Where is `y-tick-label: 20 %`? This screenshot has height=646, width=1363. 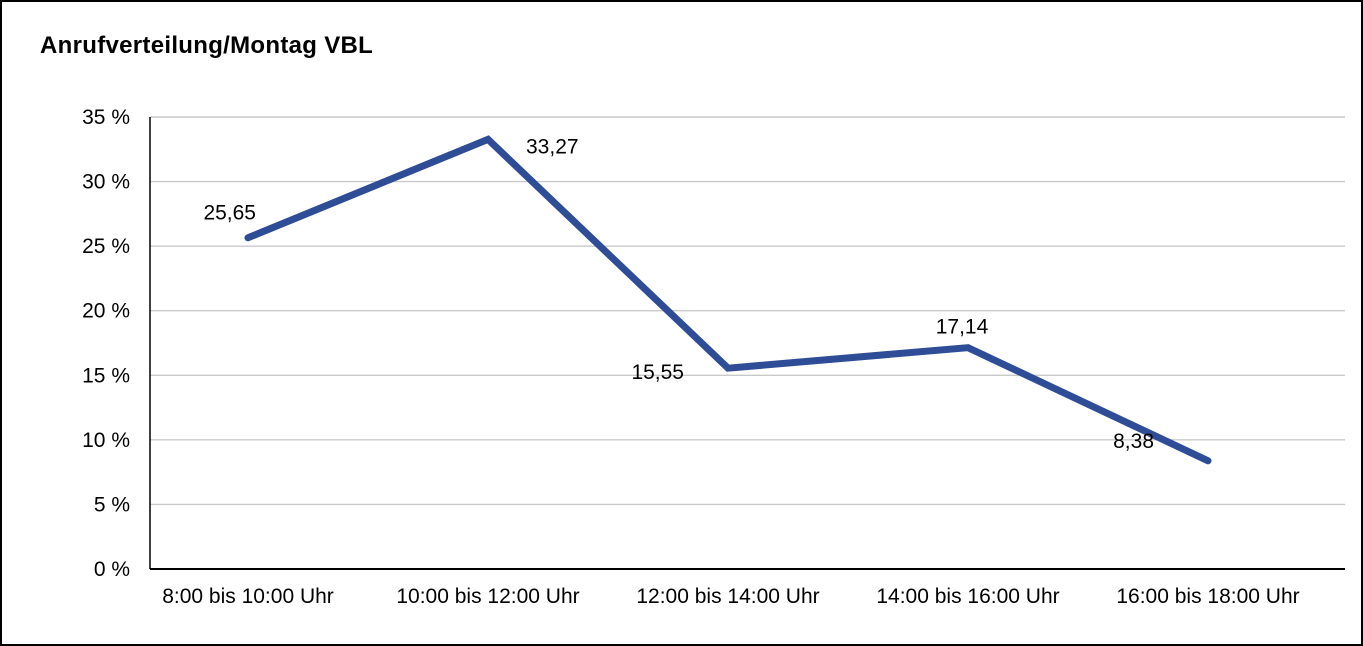 y-tick-label: 20 % is located at coordinates (106, 311).